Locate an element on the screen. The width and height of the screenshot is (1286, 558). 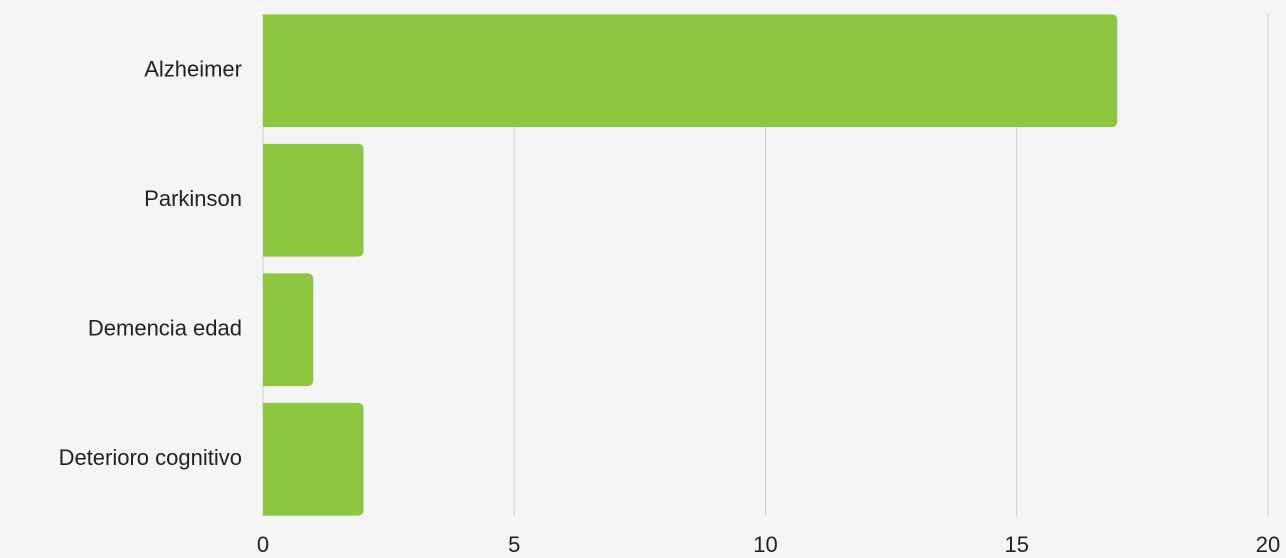
x-tick-label: 10 is located at coordinates (765, 544).